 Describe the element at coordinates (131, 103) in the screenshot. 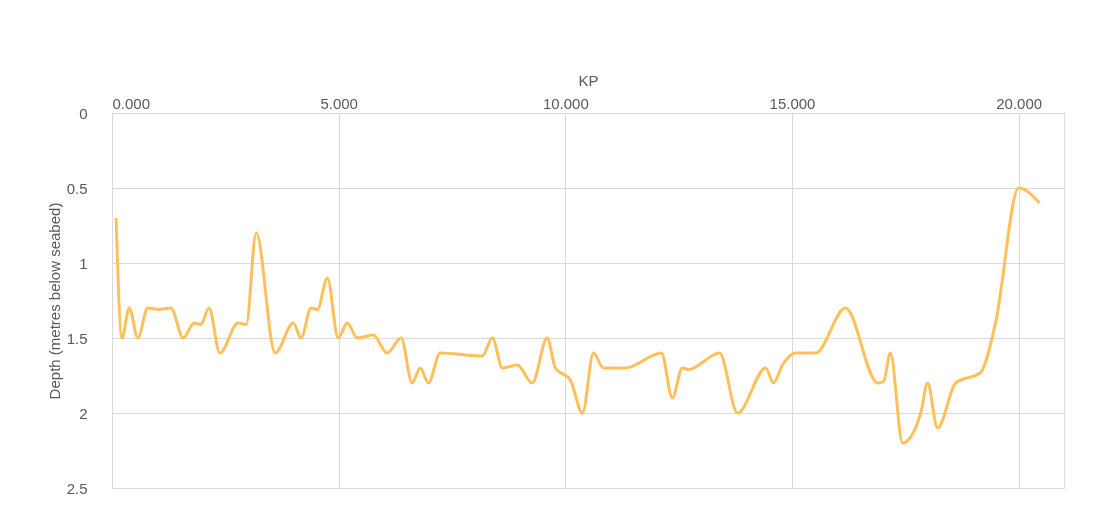

I see `x-tick-label: 0.000` at that location.